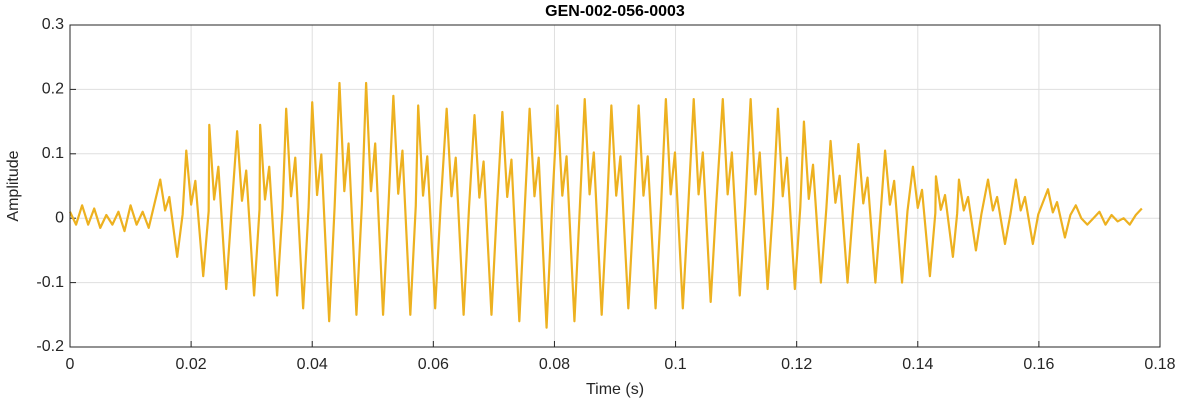 This screenshot has height=404, width=1182. I want to click on x-tick-label: 0, so click(70, 364).